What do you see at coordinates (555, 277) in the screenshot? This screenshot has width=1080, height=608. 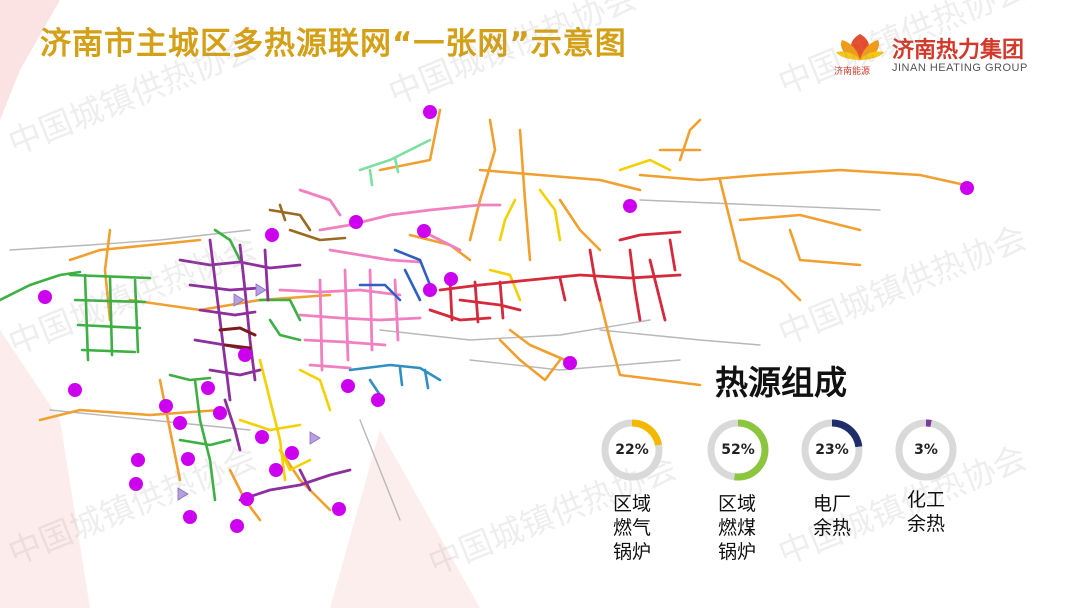 I see `network-red` at bounding box center [555, 277].